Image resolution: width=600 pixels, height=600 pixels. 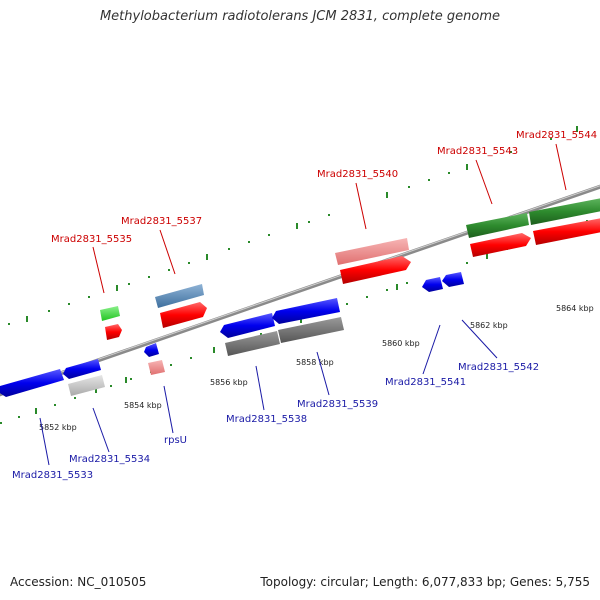 What do you see at coordinates (315, 362) in the screenshot?
I see `scale-label-5858: 5858 kbp` at bounding box center [315, 362].